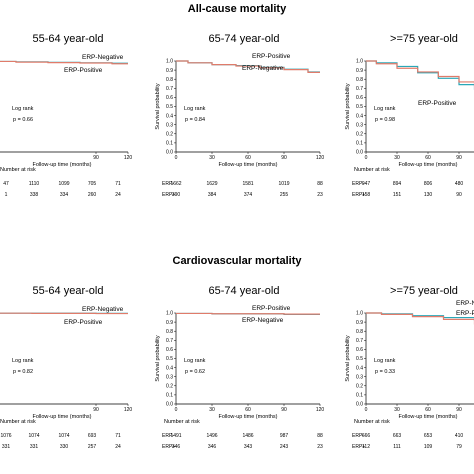  What do you see at coordinates (64, 447) in the screenshot?
I see `risk-value: 330` at bounding box center [64, 447].